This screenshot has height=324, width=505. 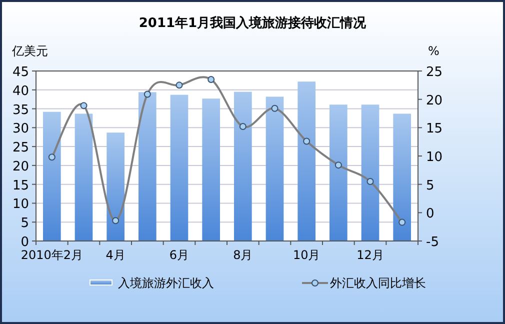 I want to click on y2-axis-title: %, so click(x=434, y=51).